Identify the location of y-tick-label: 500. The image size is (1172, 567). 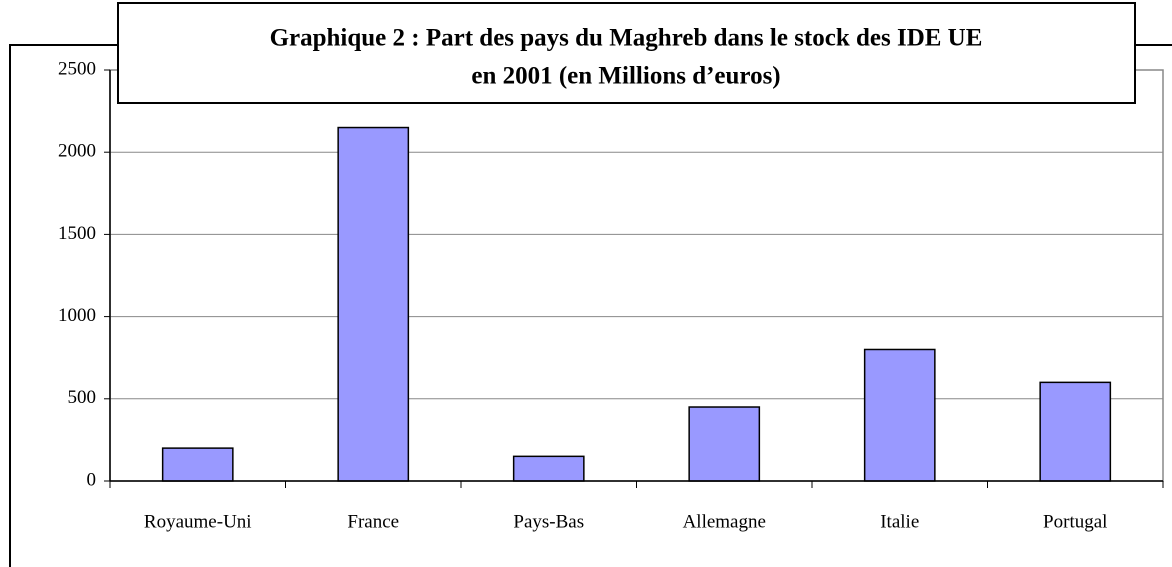
(82, 397).